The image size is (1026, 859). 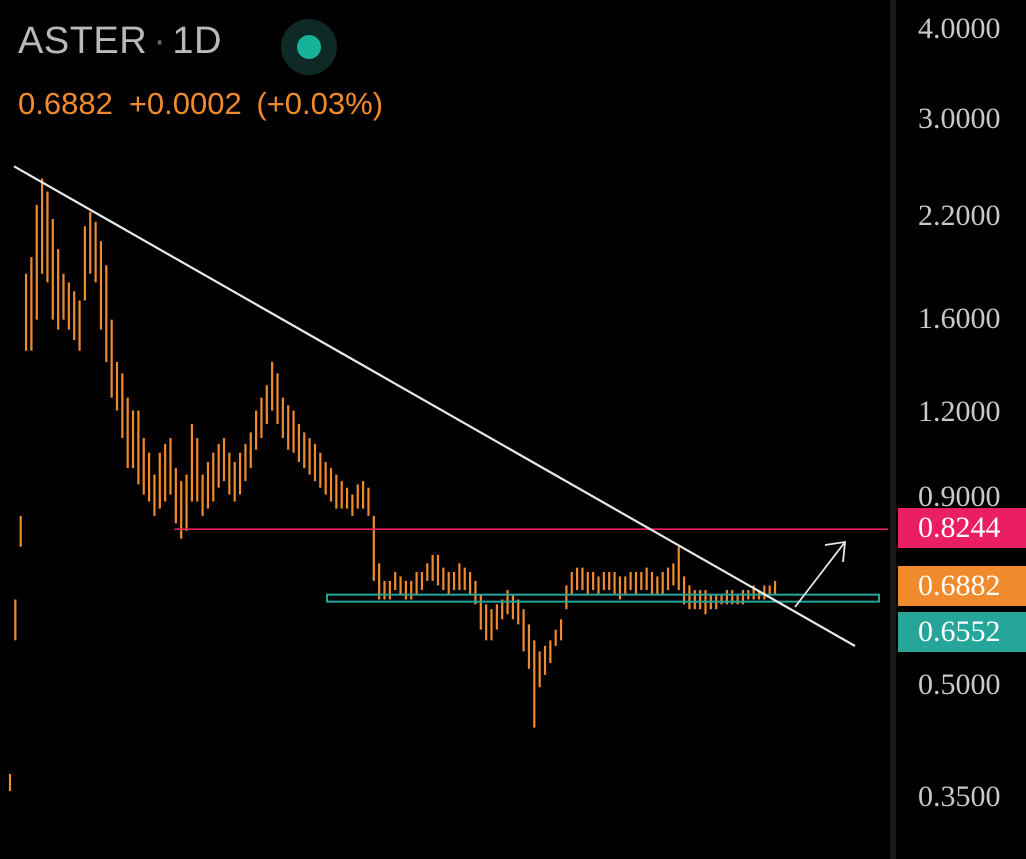 I want to click on price-change-percent: (+0.03%), so click(x=320, y=103).